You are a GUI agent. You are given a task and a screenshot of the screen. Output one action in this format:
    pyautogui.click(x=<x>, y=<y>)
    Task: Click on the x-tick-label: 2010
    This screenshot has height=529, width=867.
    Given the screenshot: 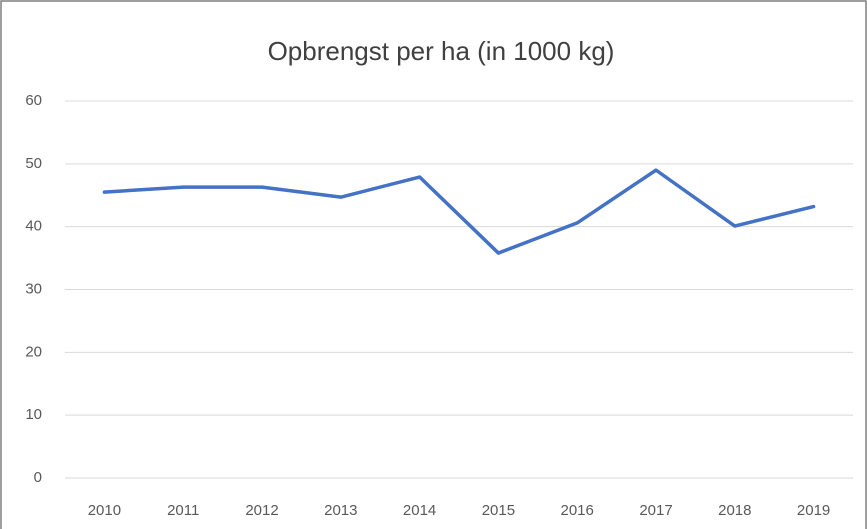 What is the action you would take?
    pyautogui.click(x=104, y=510)
    